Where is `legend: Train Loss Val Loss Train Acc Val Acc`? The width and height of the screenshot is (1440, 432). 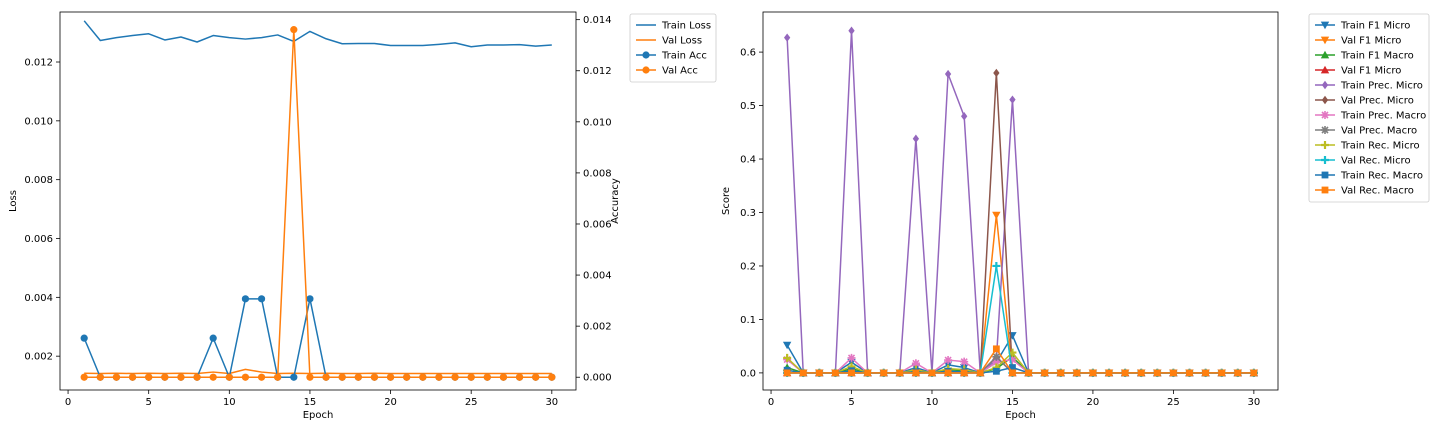
legend: Train Loss Val Loss Train Acc Val Acc is located at coordinates (673, 48).